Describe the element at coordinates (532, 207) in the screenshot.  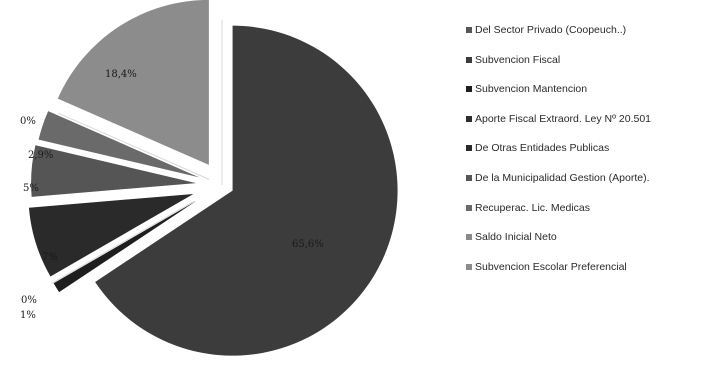
I see `legend-label: Recuperac. Lic. Medicas` at that location.